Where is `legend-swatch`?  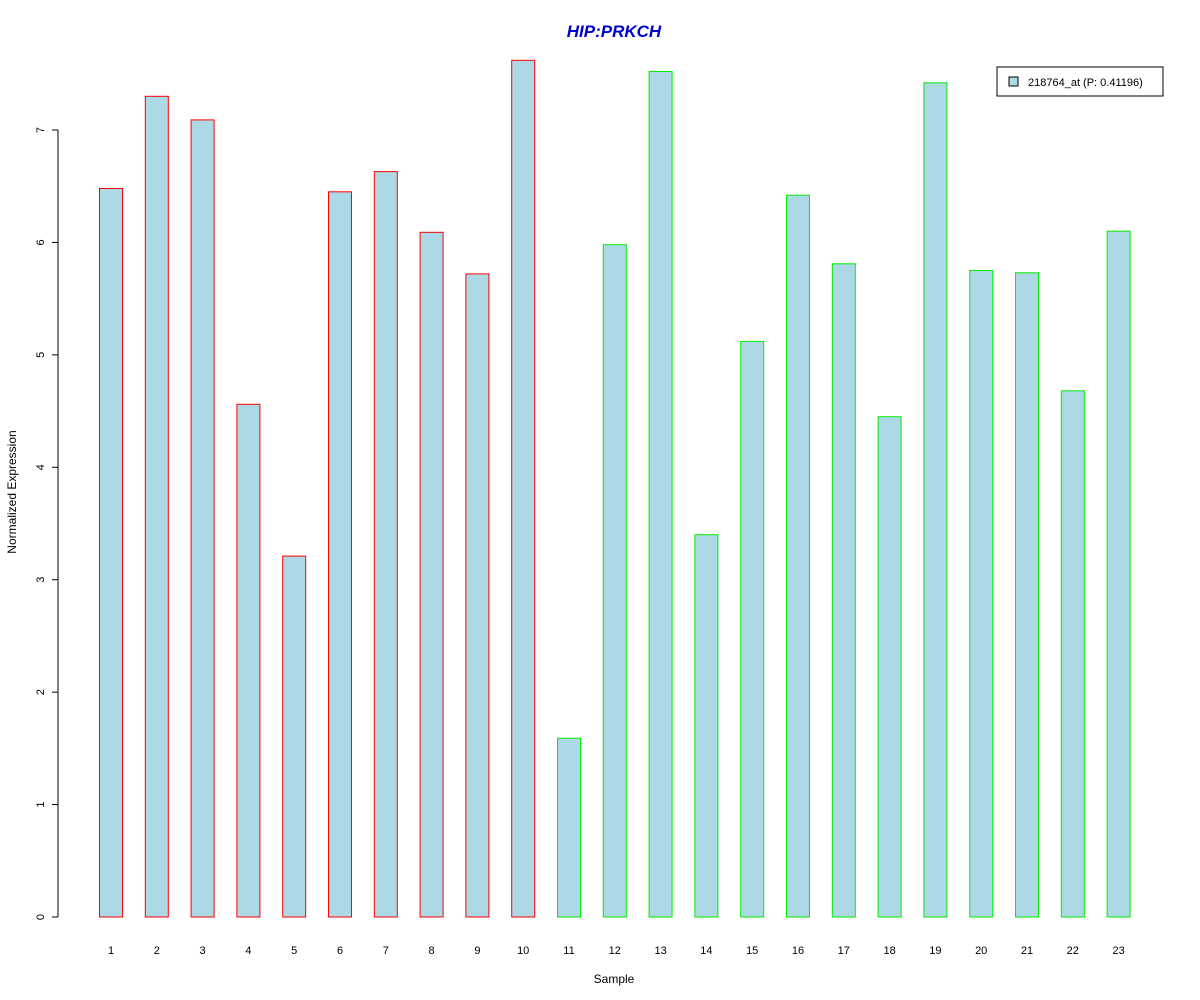 legend-swatch is located at coordinates (1013, 81).